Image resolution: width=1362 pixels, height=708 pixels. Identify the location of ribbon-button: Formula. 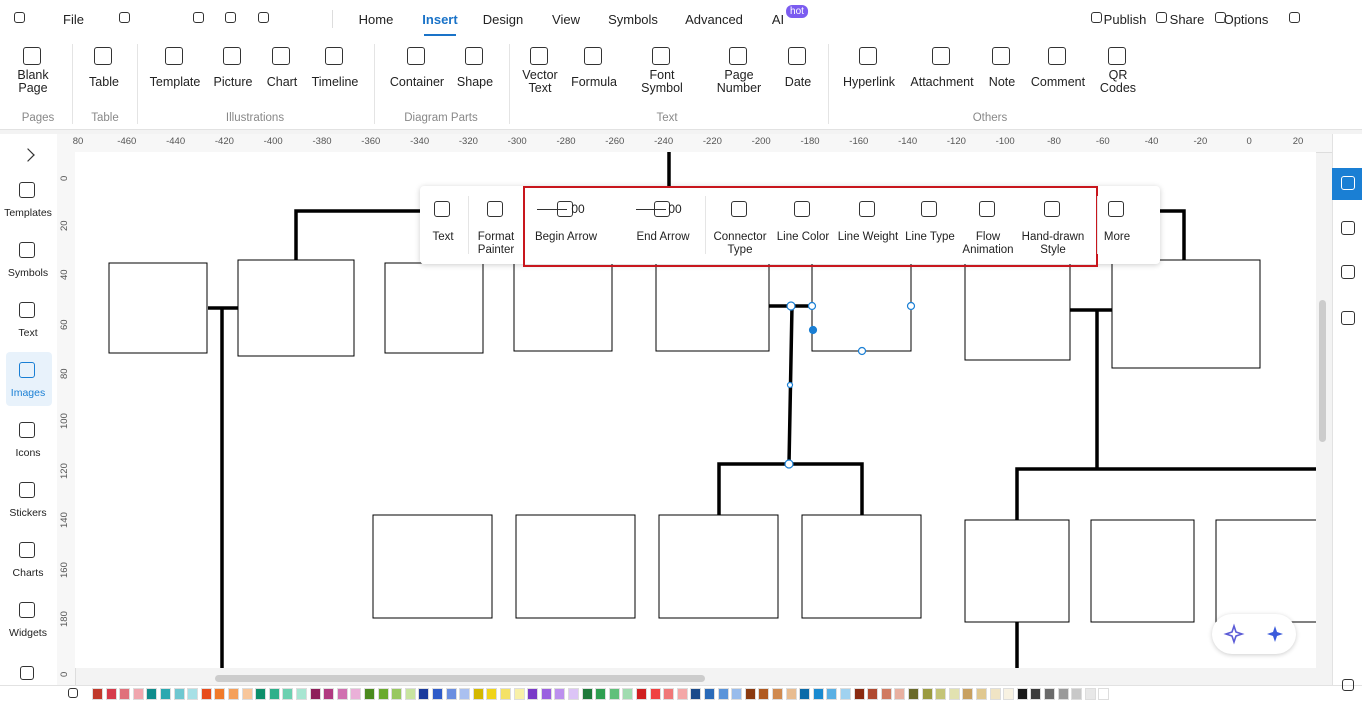
(594, 82).